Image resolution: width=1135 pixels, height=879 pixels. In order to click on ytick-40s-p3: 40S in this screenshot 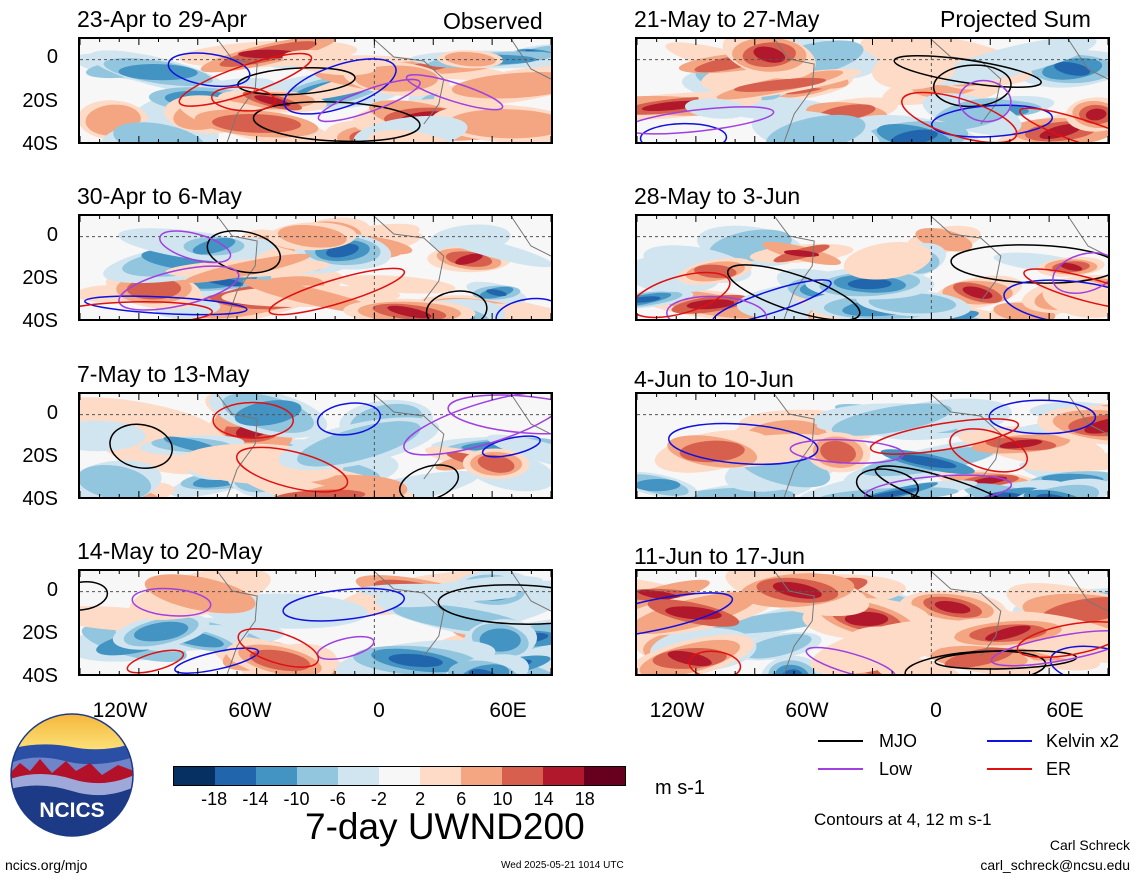, I will do `click(40, 499)`.